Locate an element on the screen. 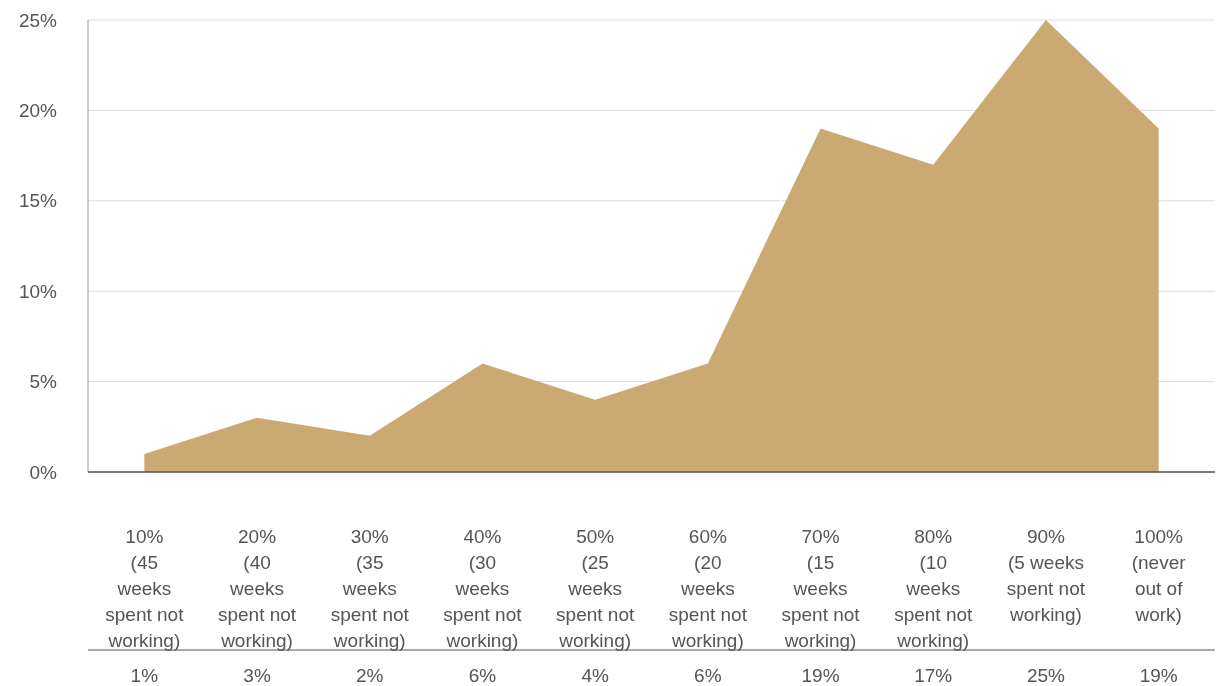 The image size is (1220, 686). y-tick-label: 0% is located at coordinates (43, 472).